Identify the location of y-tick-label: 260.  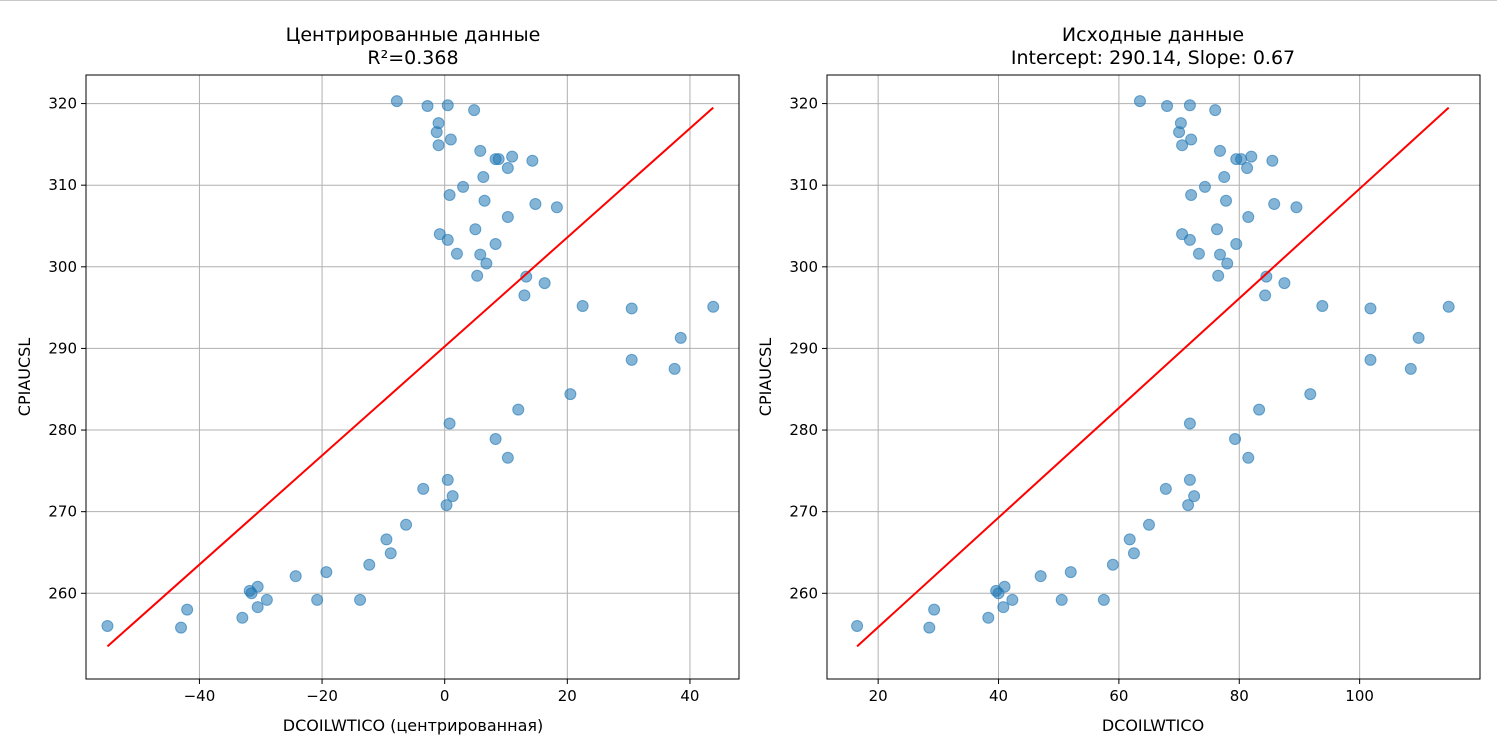
(803, 593).